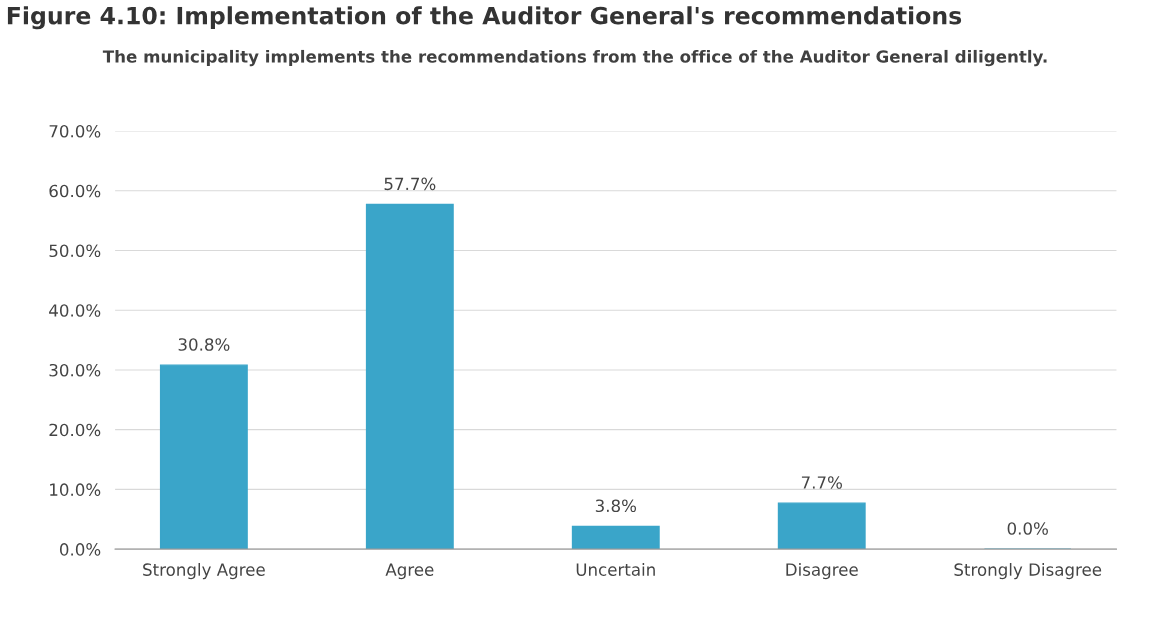  Describe the element at coordinates (615, 569) in the screenshot. I see `x-tick-label: Uncertain` at that location.